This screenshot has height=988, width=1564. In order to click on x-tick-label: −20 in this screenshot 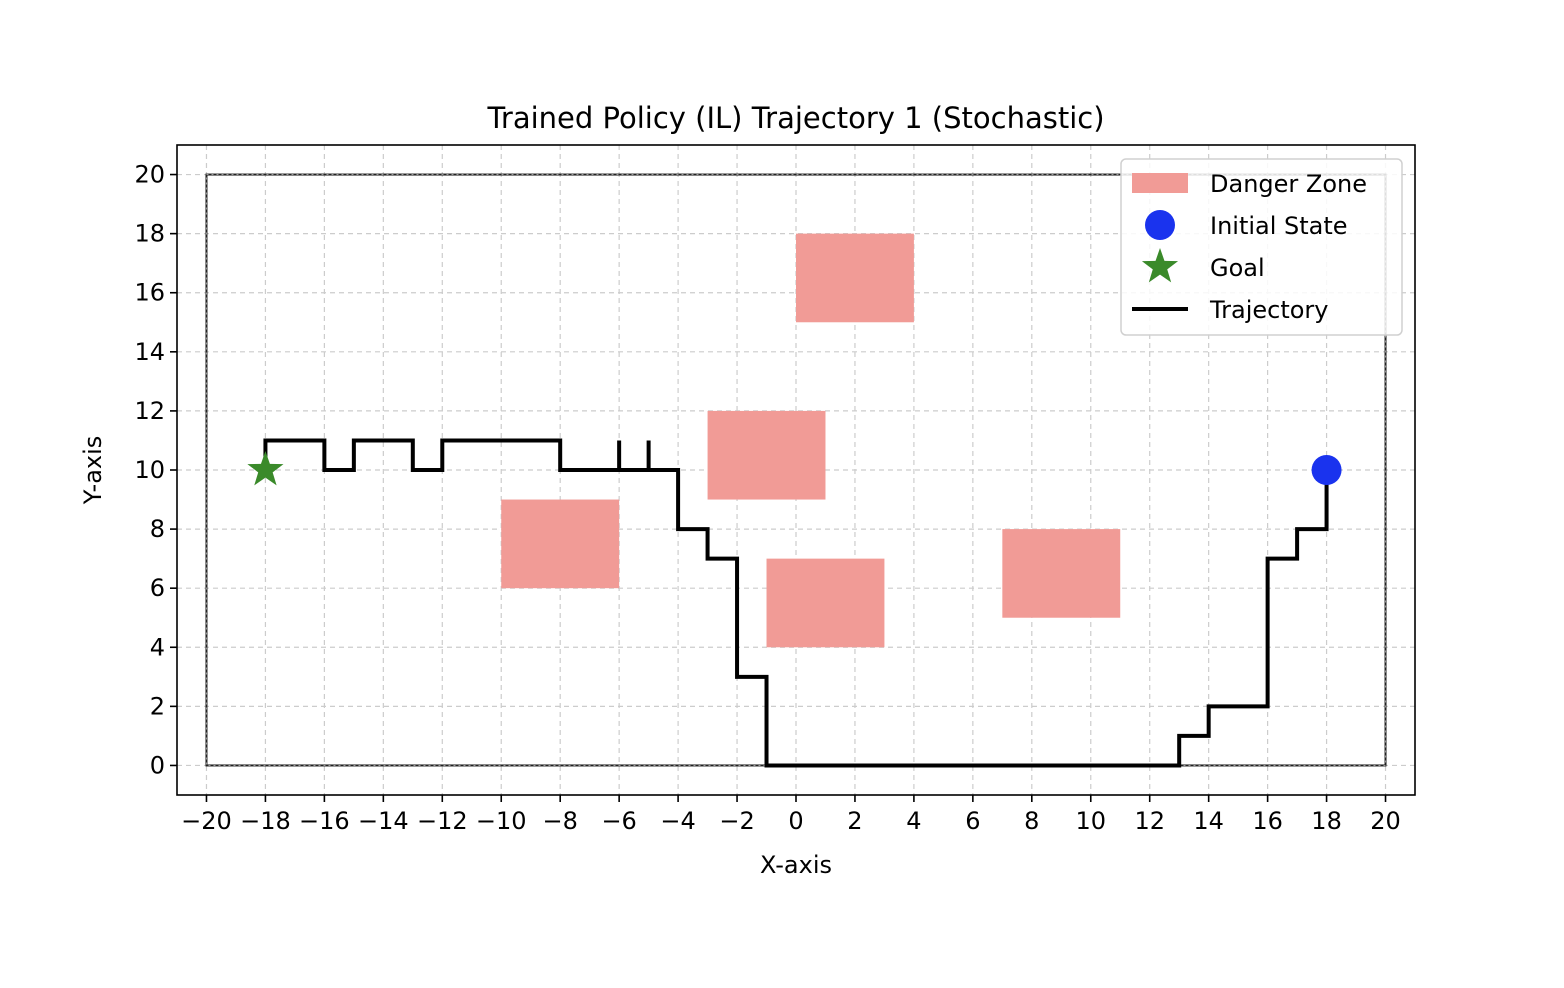, I will do `click(206, 821)`.